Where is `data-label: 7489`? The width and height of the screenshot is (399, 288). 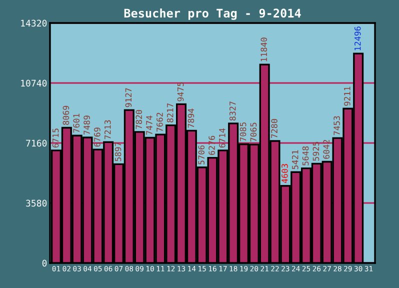
data-label: 7489 is located at coordinates (87, 125).